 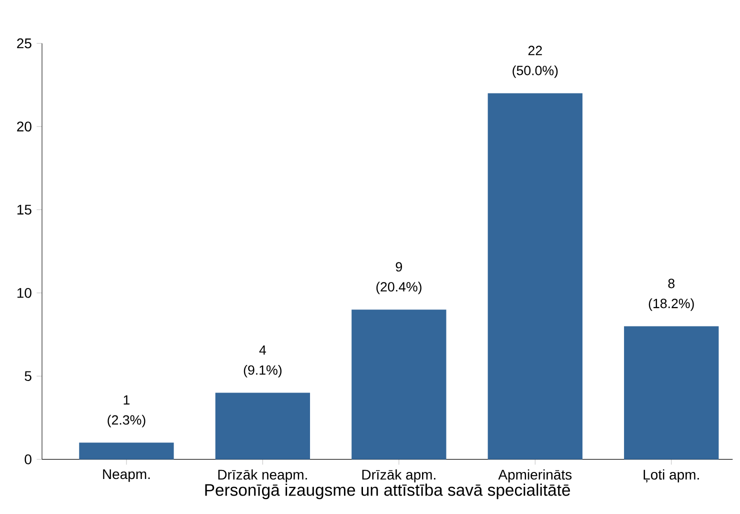 I want to click on y-tick-label: 25, so click(x=24, y=43).